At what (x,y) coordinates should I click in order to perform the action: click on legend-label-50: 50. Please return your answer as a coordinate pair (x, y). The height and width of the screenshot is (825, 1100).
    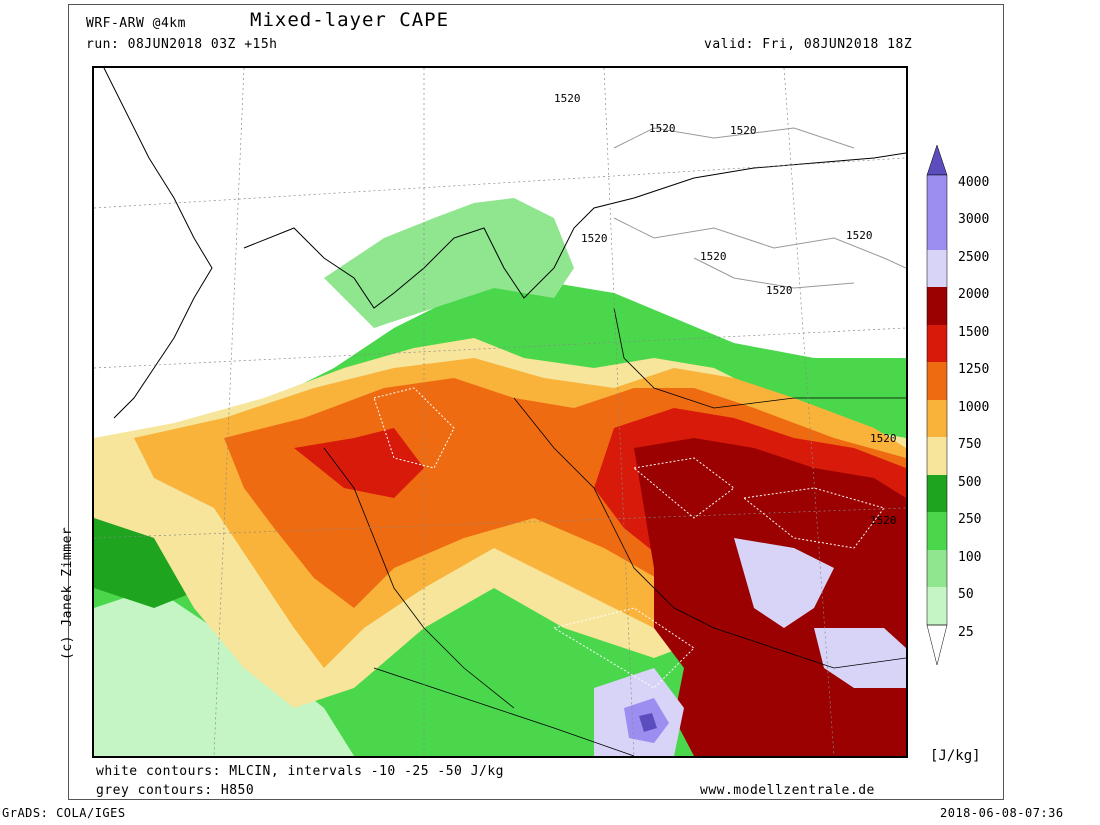
    Looking at the image, I should click on (966, 594).